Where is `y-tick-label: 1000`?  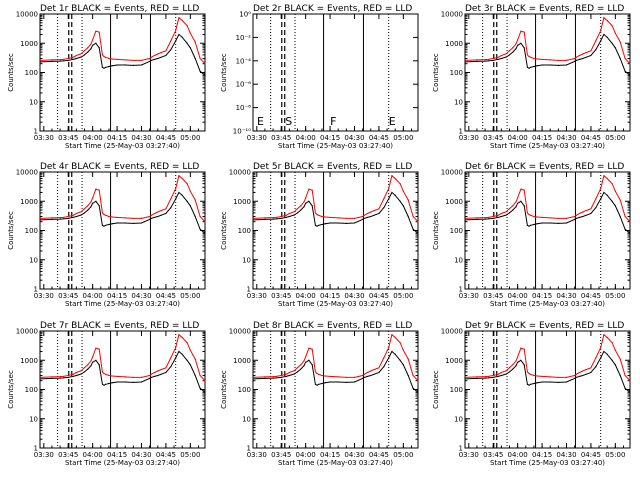 y-tick-label: 1000 is located at coordinates (454, 202).